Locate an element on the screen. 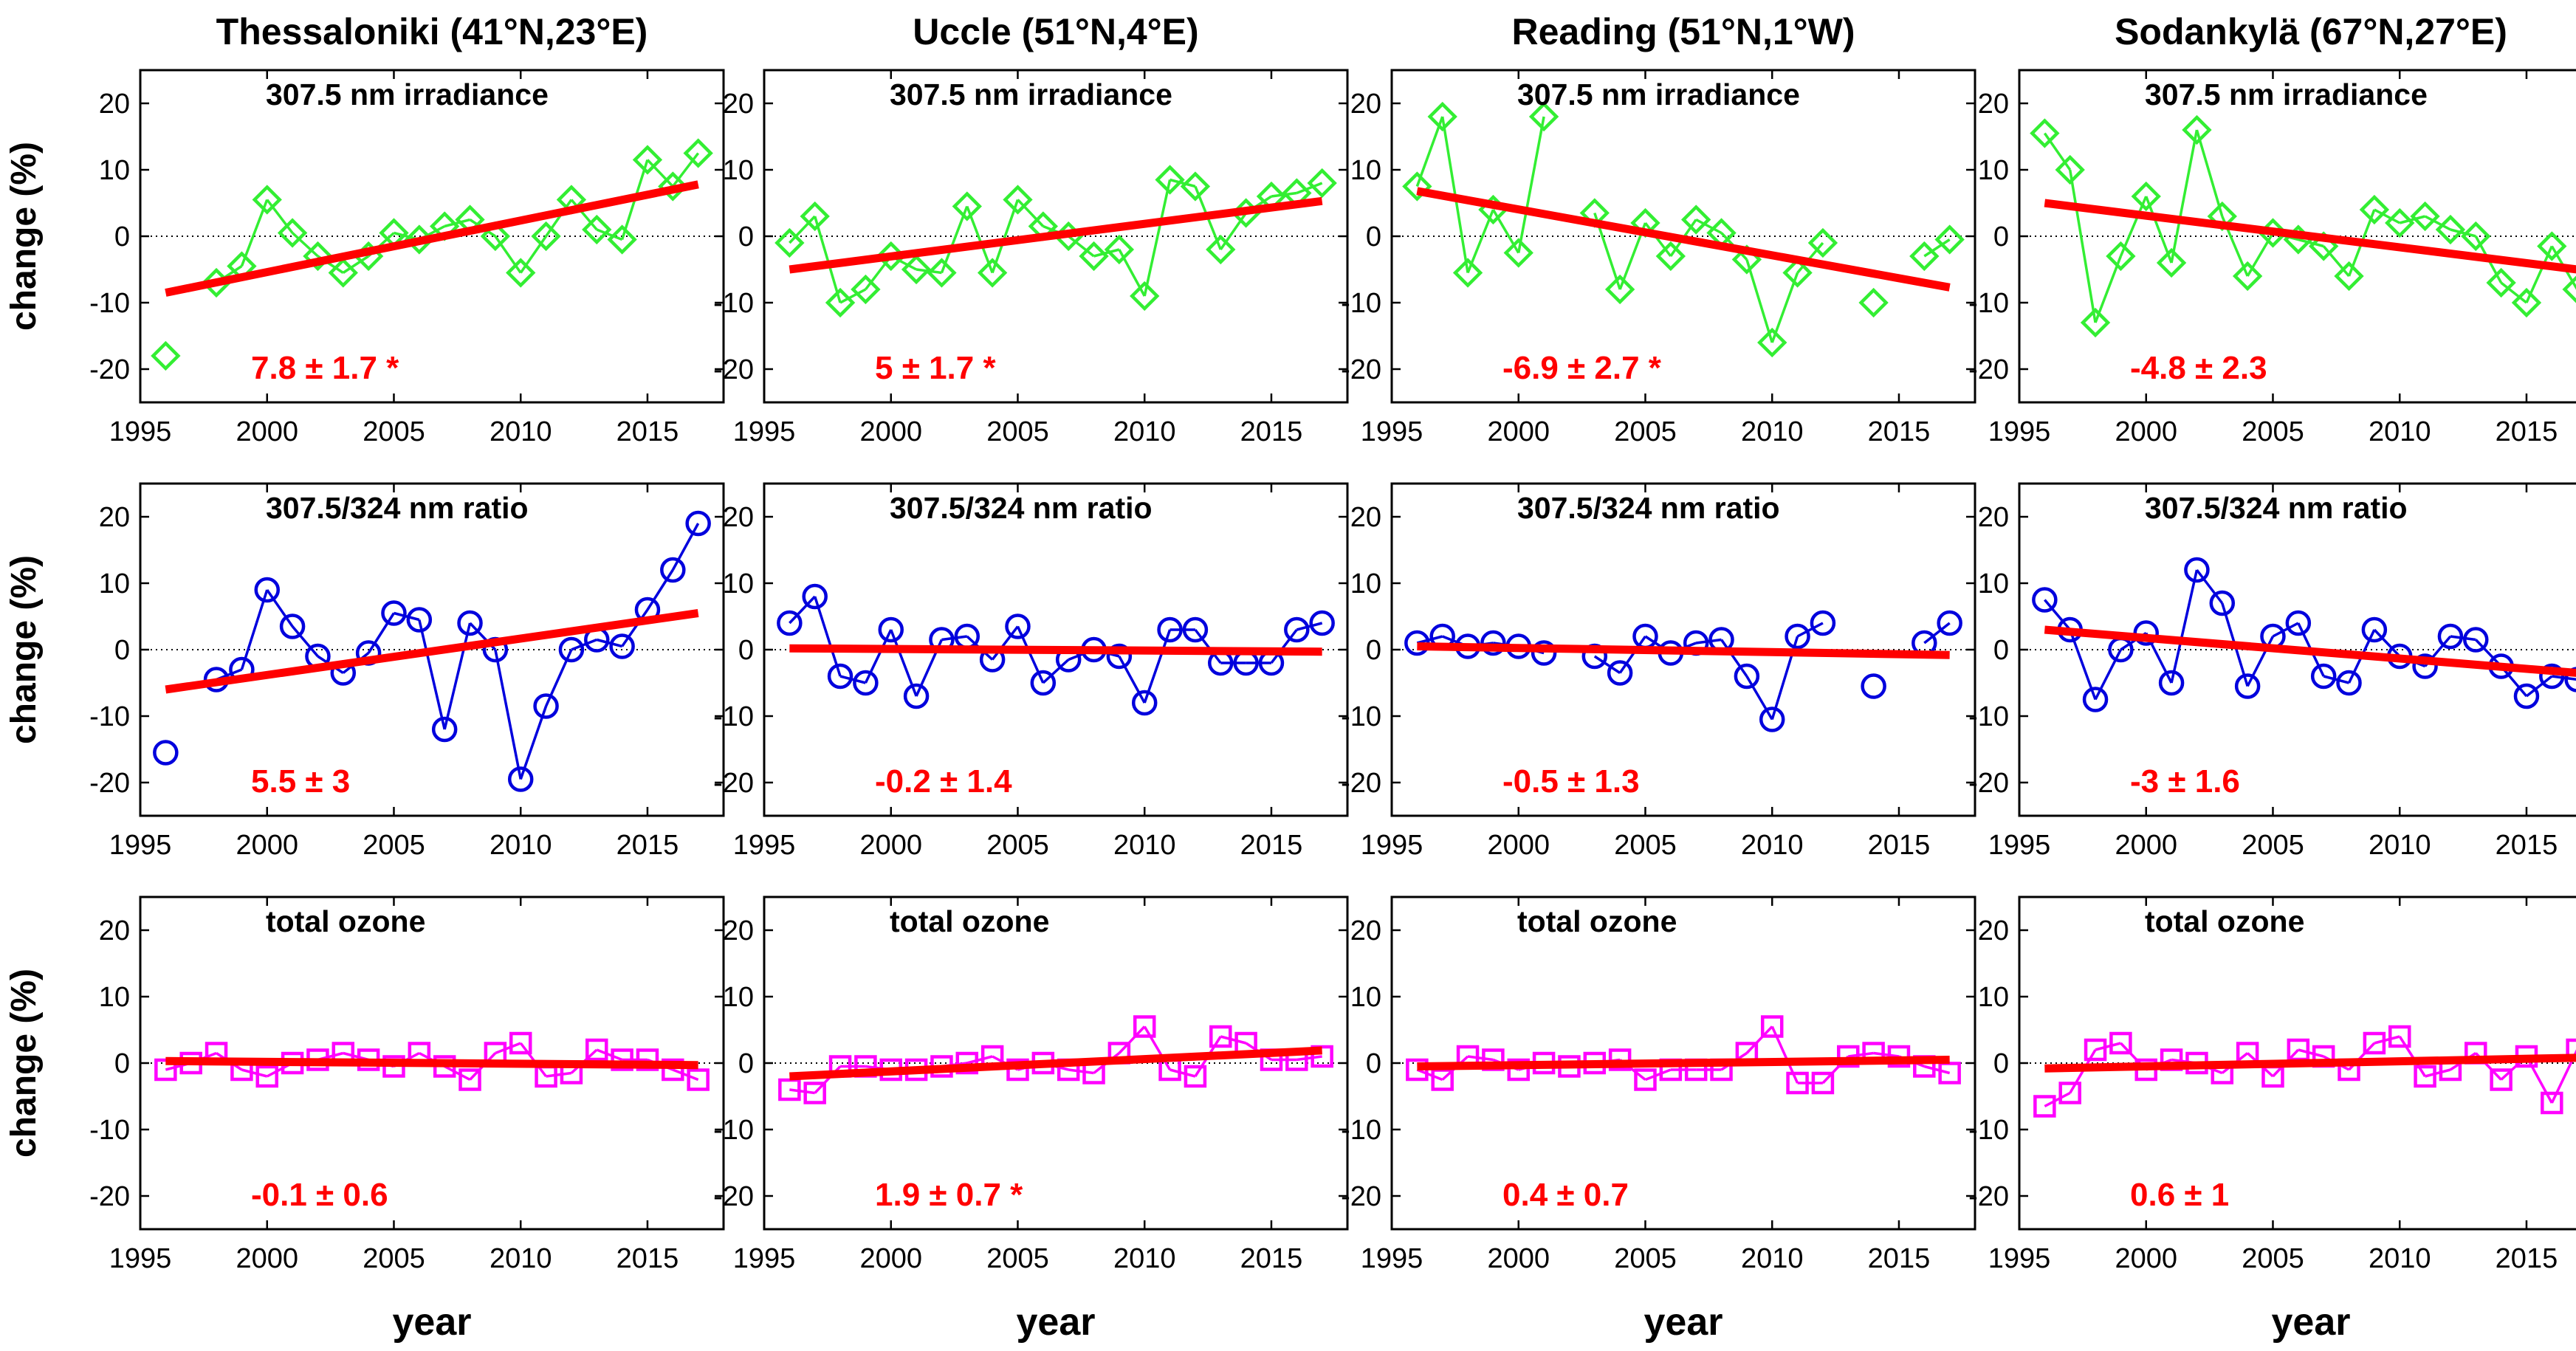 This screenshot has width=2576, height=1351. trend-value: -4.8 ± 2.3 is located at coordinates (2198, 368).